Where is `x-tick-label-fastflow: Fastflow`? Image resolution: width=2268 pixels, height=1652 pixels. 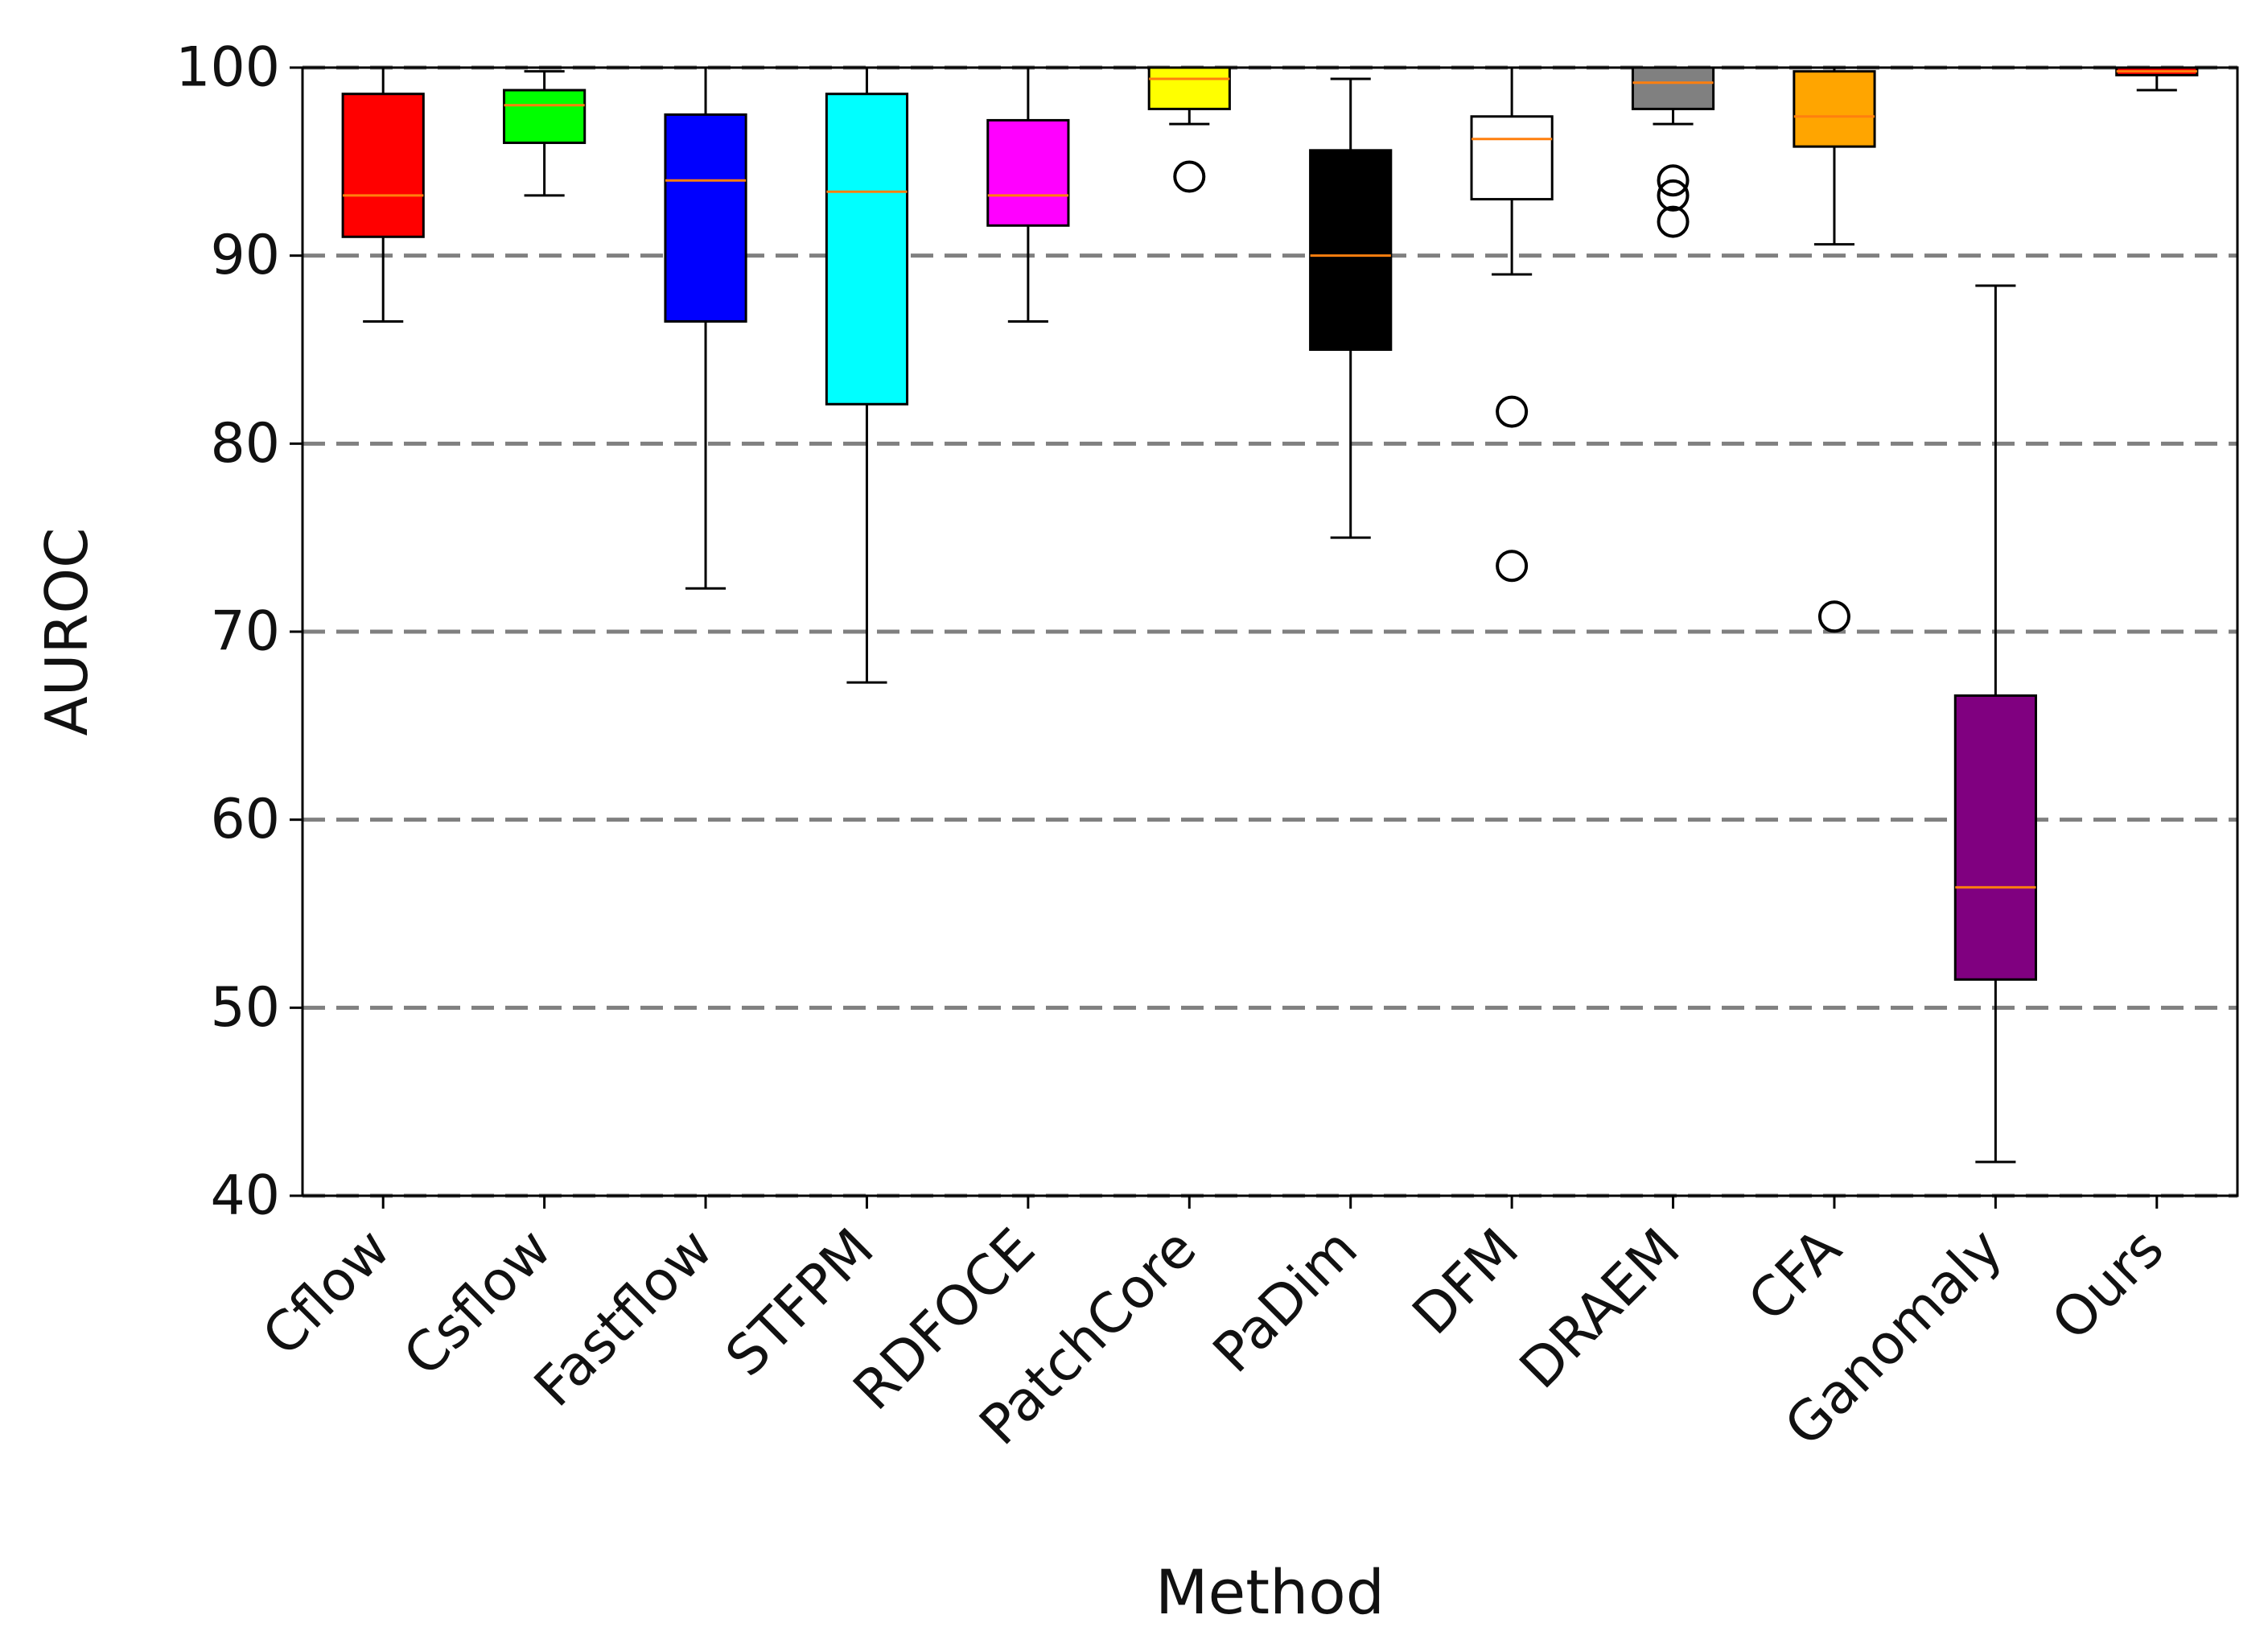 x-tick-label-fastflow: Fastflow is located at coordinates (624, 1318).